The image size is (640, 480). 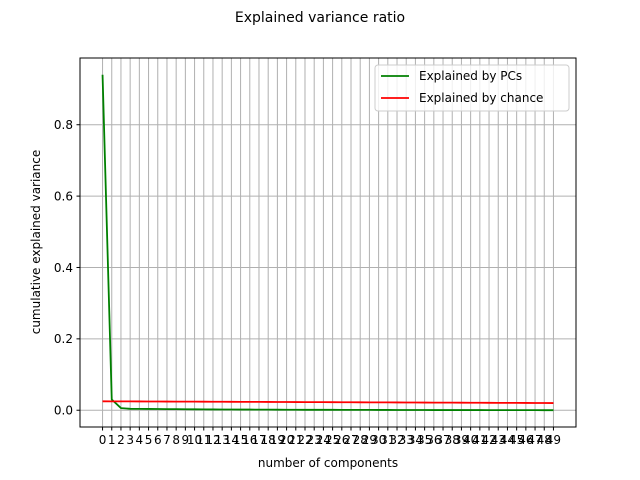 I want to click on x-tick-label: 6, so click(x=158, y=440).